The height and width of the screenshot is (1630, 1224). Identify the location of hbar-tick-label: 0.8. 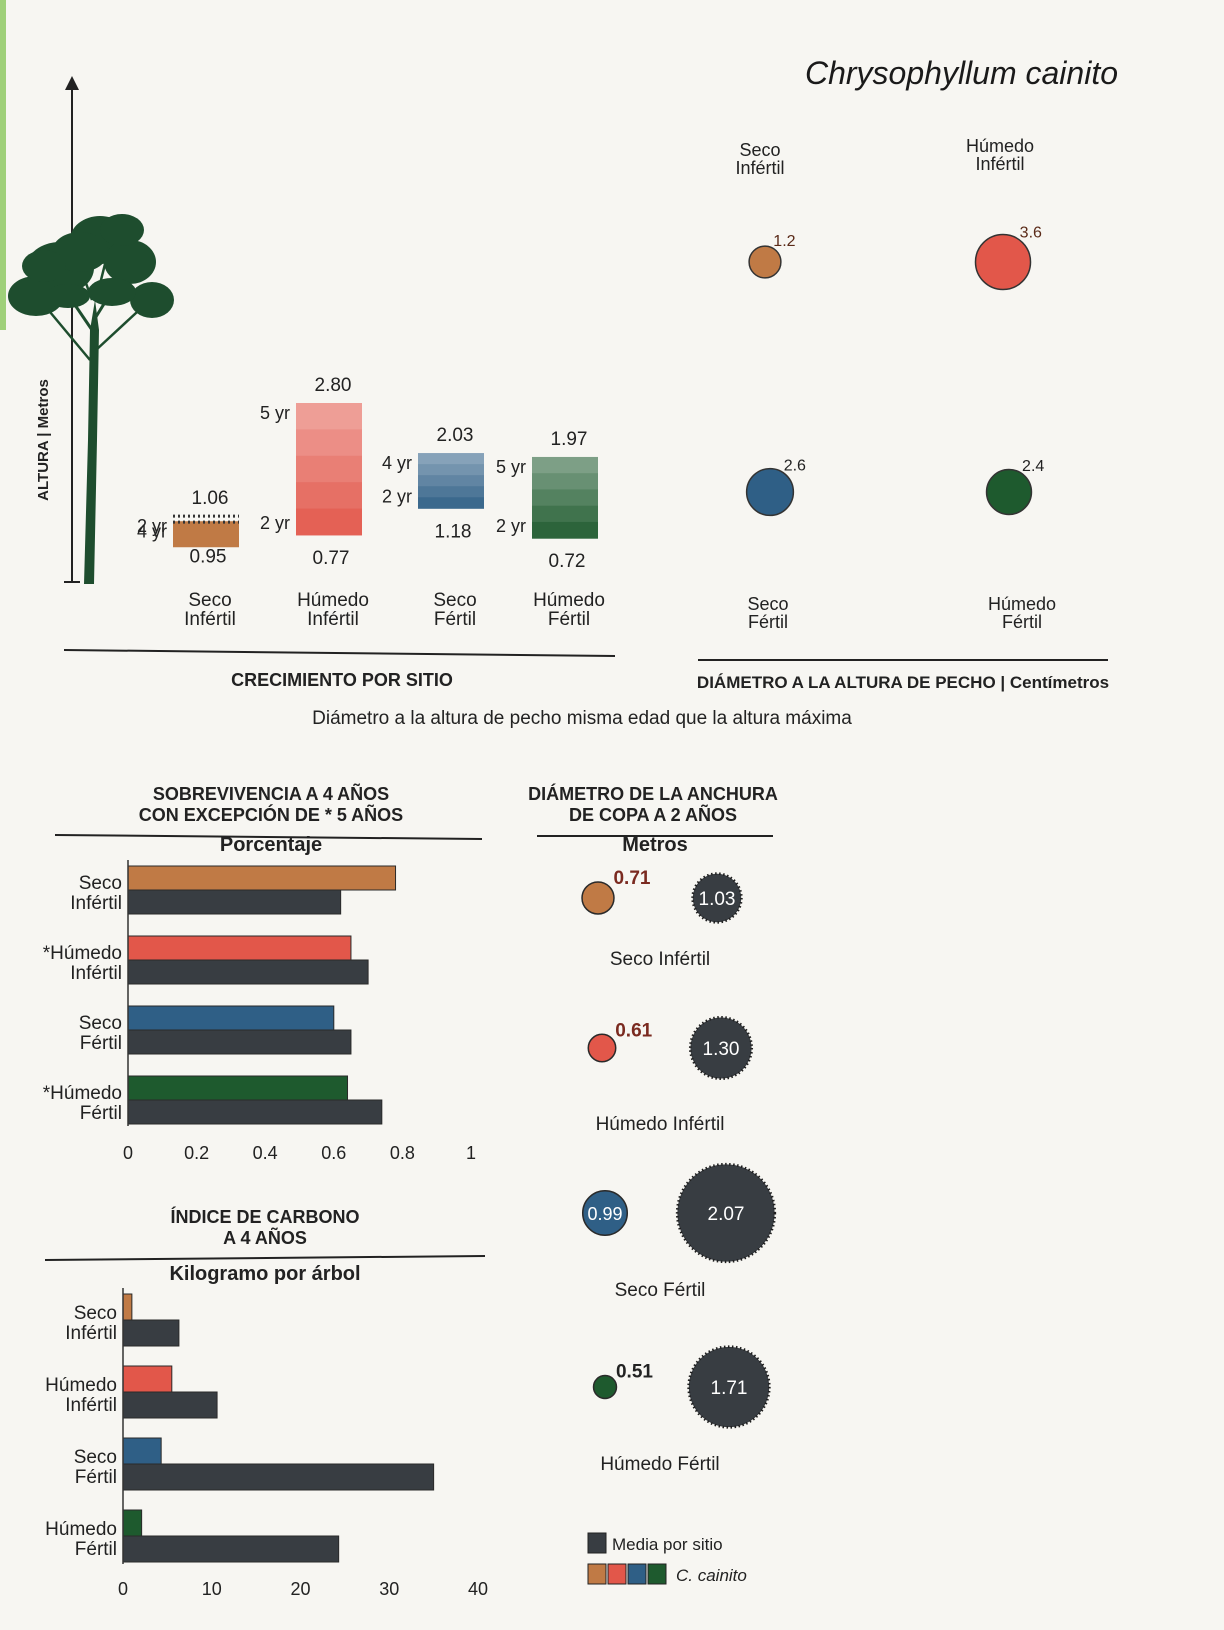
(402, 1153).